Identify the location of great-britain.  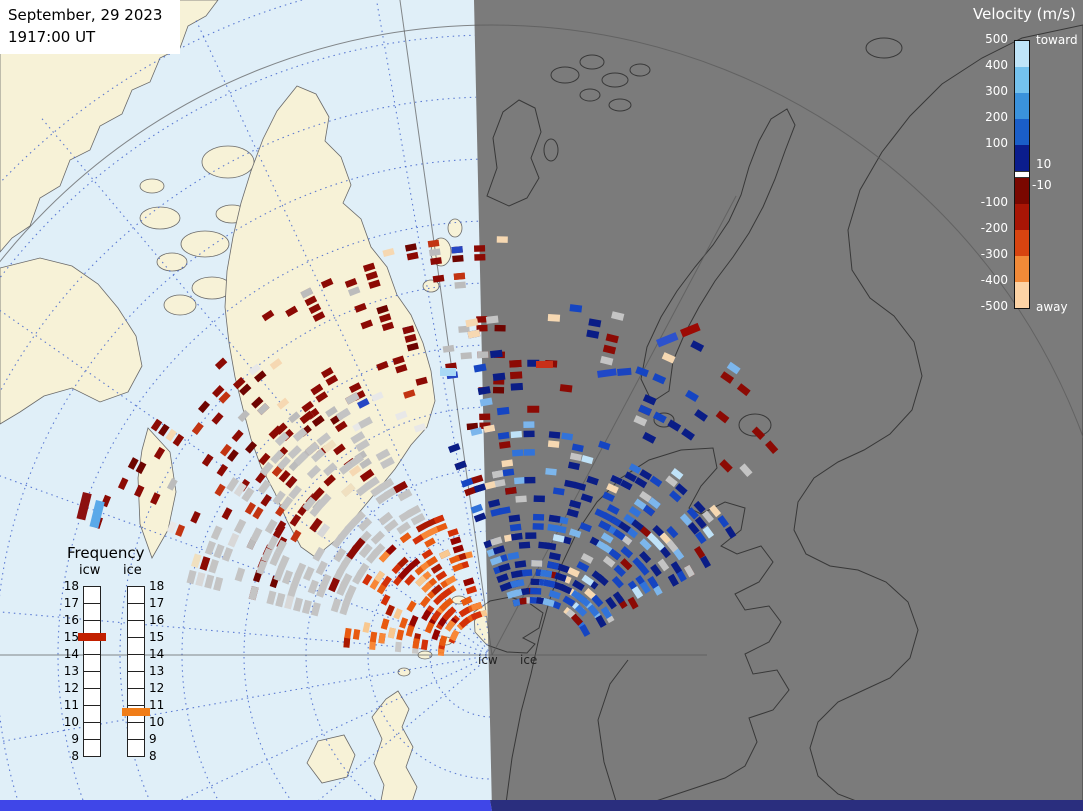
(394, 750).